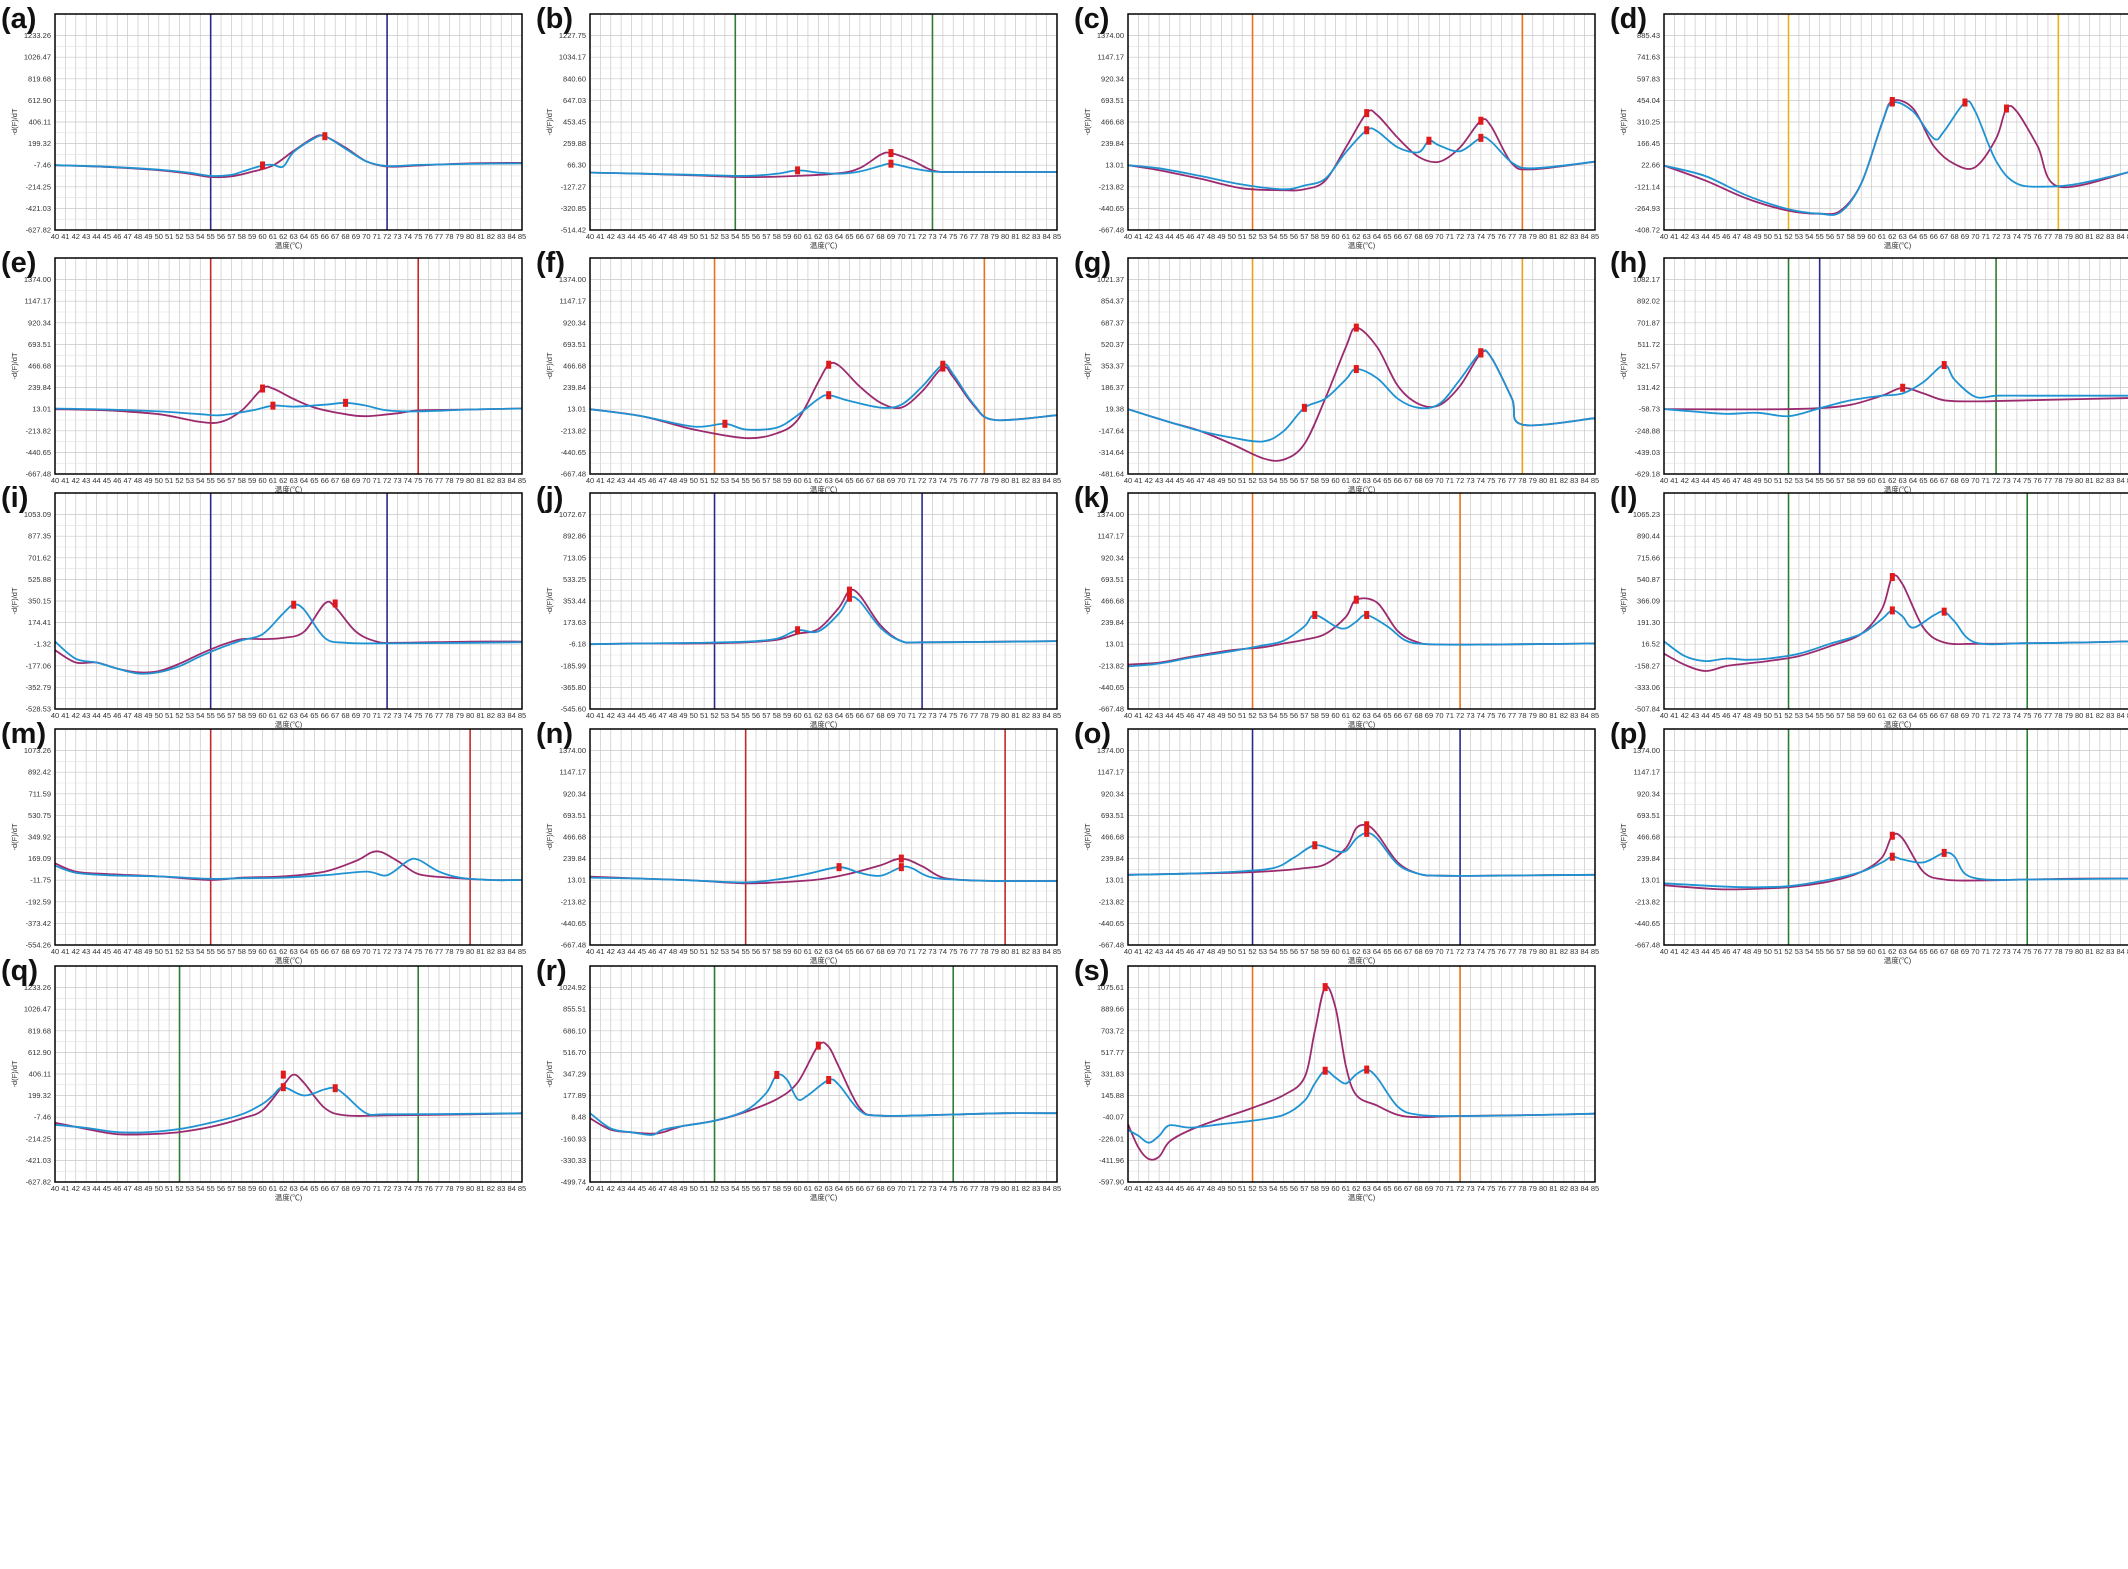 The image size is (2128, 1569). I want to click on x-tick-label: 83, so click(1036, 480).